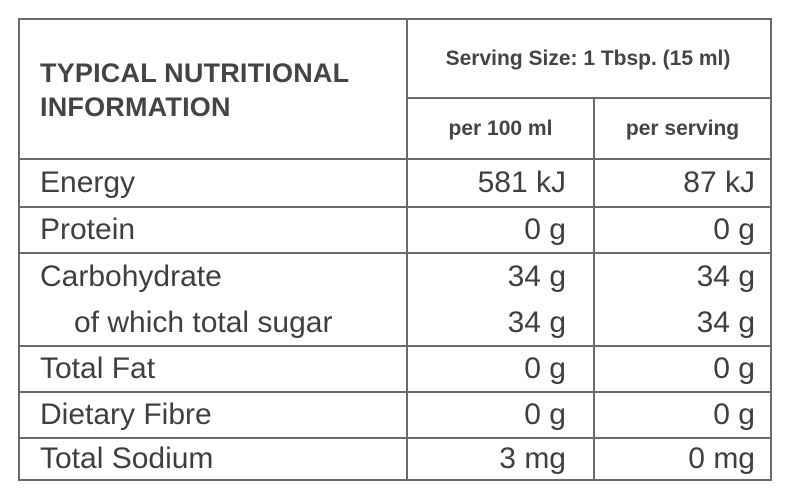 The width and height of the screenshot is (800, 503). What do you see at coordinates (98, 368) in the screenshot?
I see `row-label-total-fat: Total Fat` at bounding box center [98, 368].